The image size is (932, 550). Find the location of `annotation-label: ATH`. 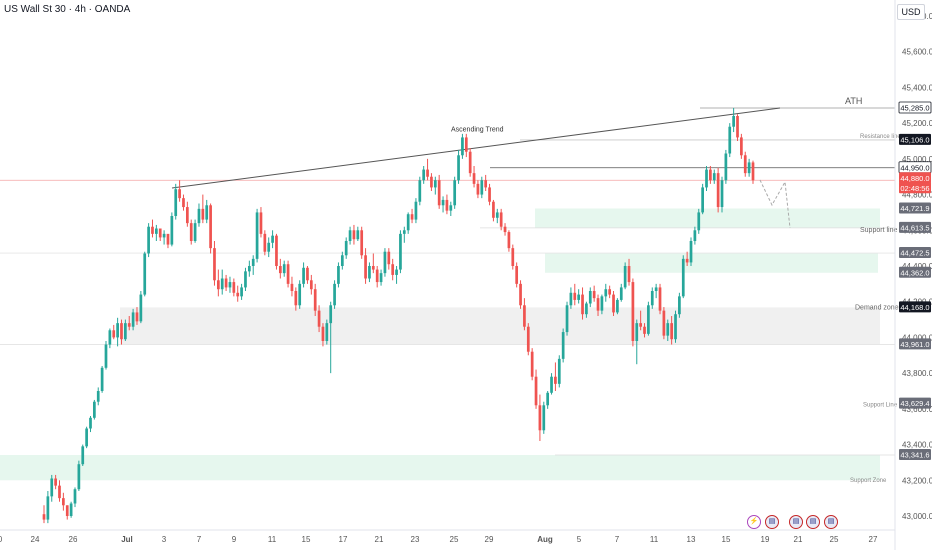

annotation-label: ATH is located at coordinates (853, 101).